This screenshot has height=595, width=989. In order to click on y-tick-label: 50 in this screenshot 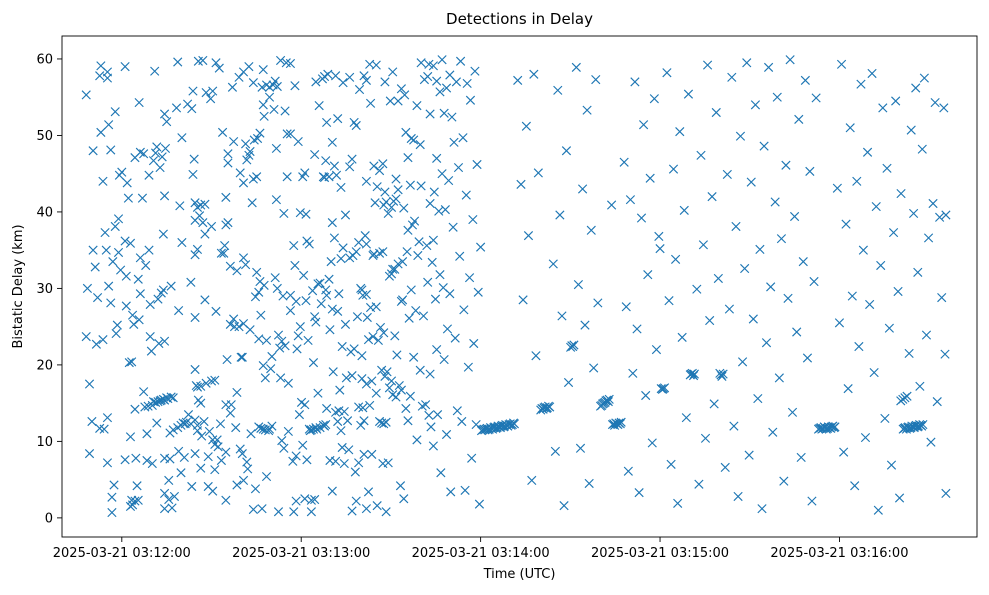, I will do `click(44, 136)`.